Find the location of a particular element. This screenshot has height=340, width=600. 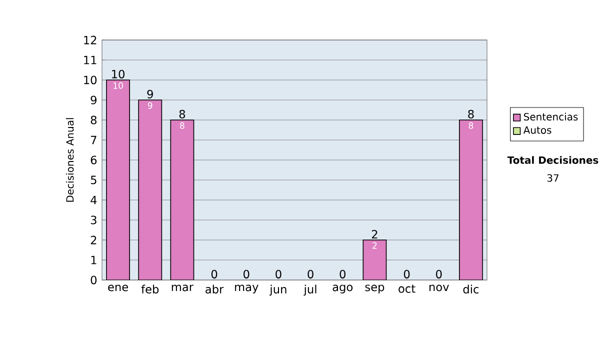

y-tick-label: 8 is located at coordinates (93, 120).